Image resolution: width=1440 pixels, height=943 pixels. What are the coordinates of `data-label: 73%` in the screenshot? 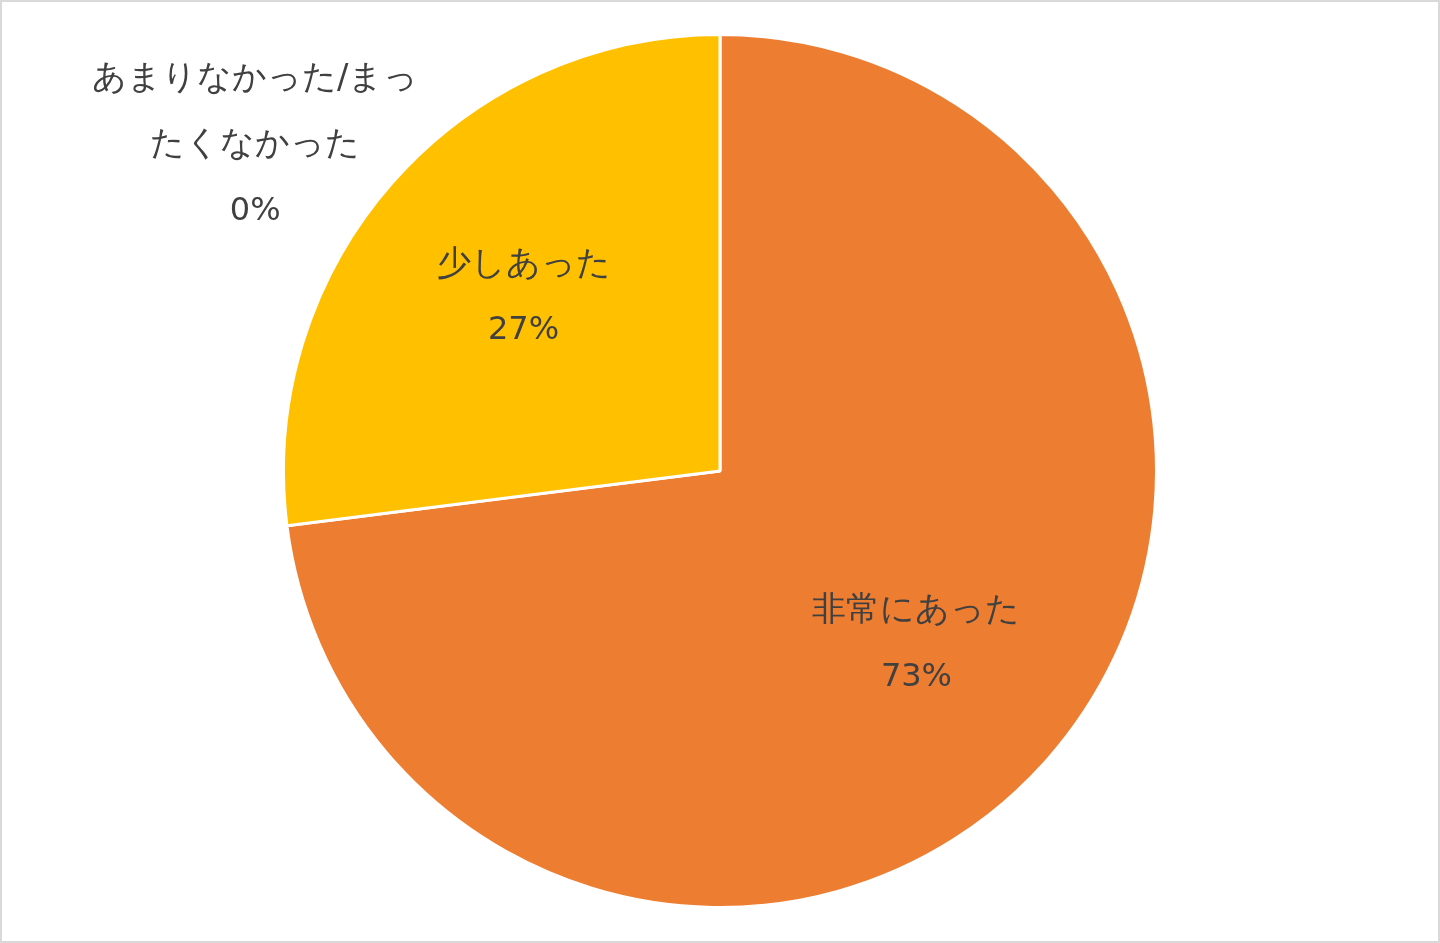 It's located at (916, 674).